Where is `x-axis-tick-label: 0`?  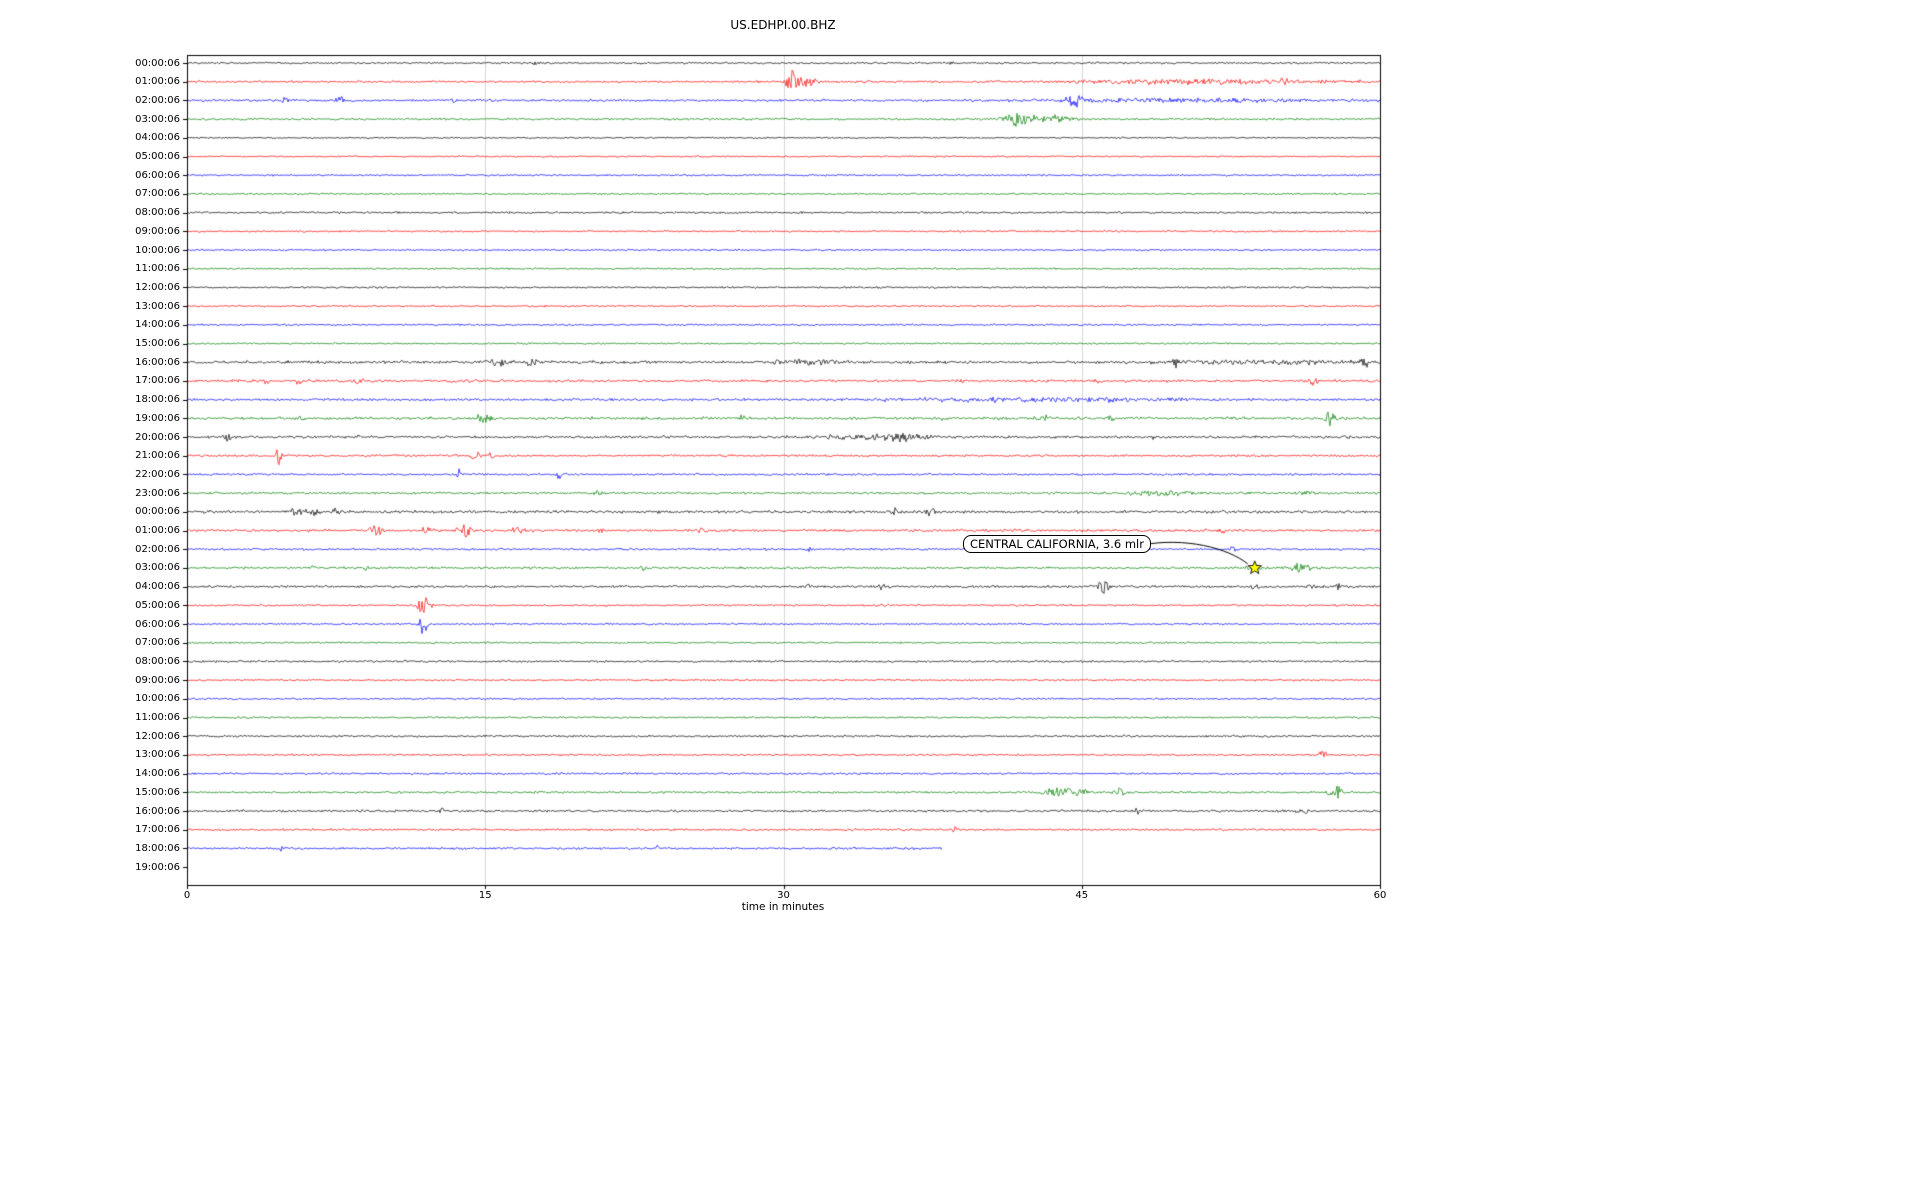 x-axis-tick-label: 0 is located at coordinates (187, 895).